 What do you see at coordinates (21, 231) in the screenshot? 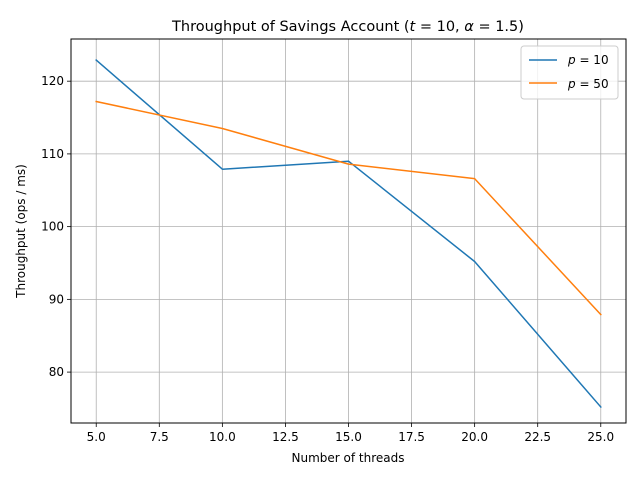
I see `y-axis-label: Throughput (ops / ms)` at bounding box center [21, 231].